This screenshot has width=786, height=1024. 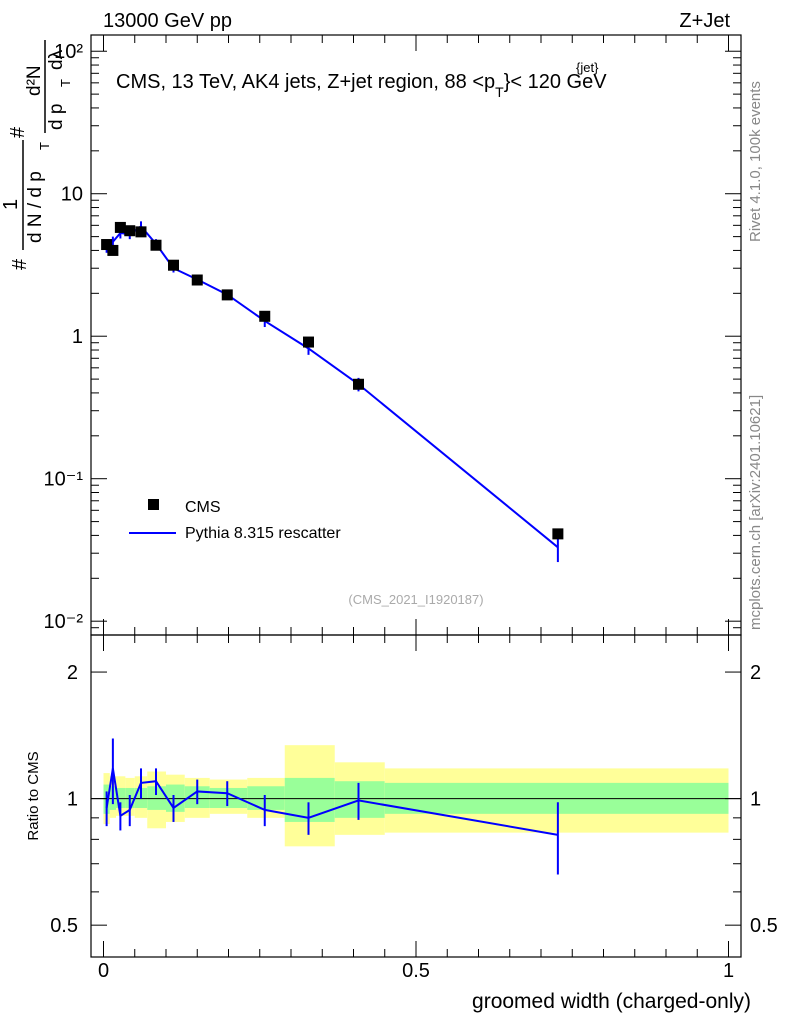 I want to click on legend-cms-label: CMS, so click(x=203, y=507).